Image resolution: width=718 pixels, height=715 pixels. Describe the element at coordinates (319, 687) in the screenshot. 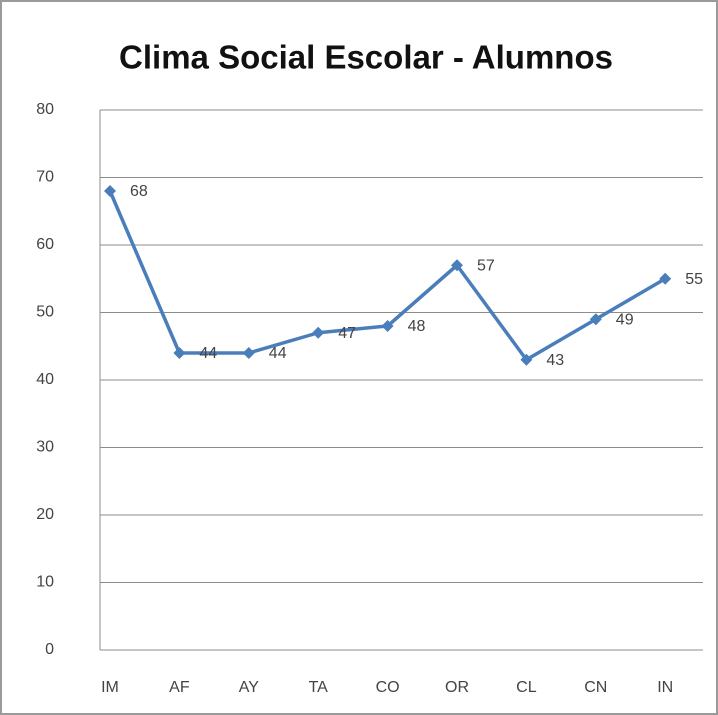

I see `x-tick-label: TA` at that location.